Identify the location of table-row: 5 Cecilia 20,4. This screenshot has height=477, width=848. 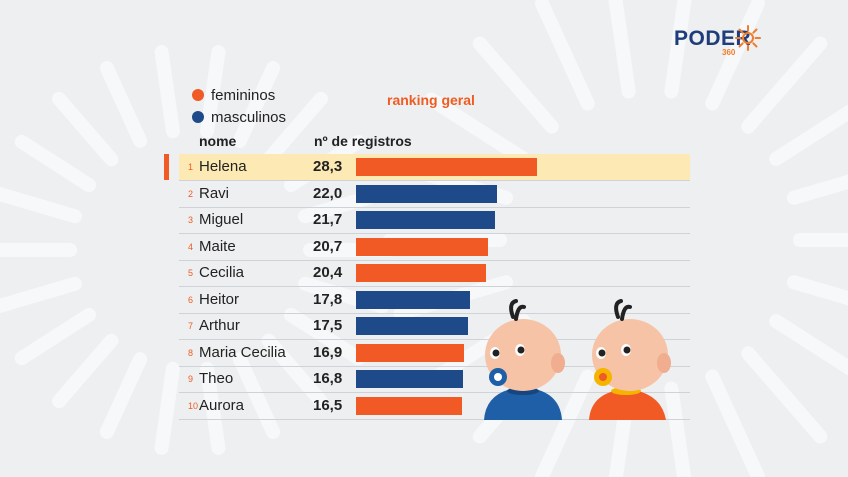
(434, 273).